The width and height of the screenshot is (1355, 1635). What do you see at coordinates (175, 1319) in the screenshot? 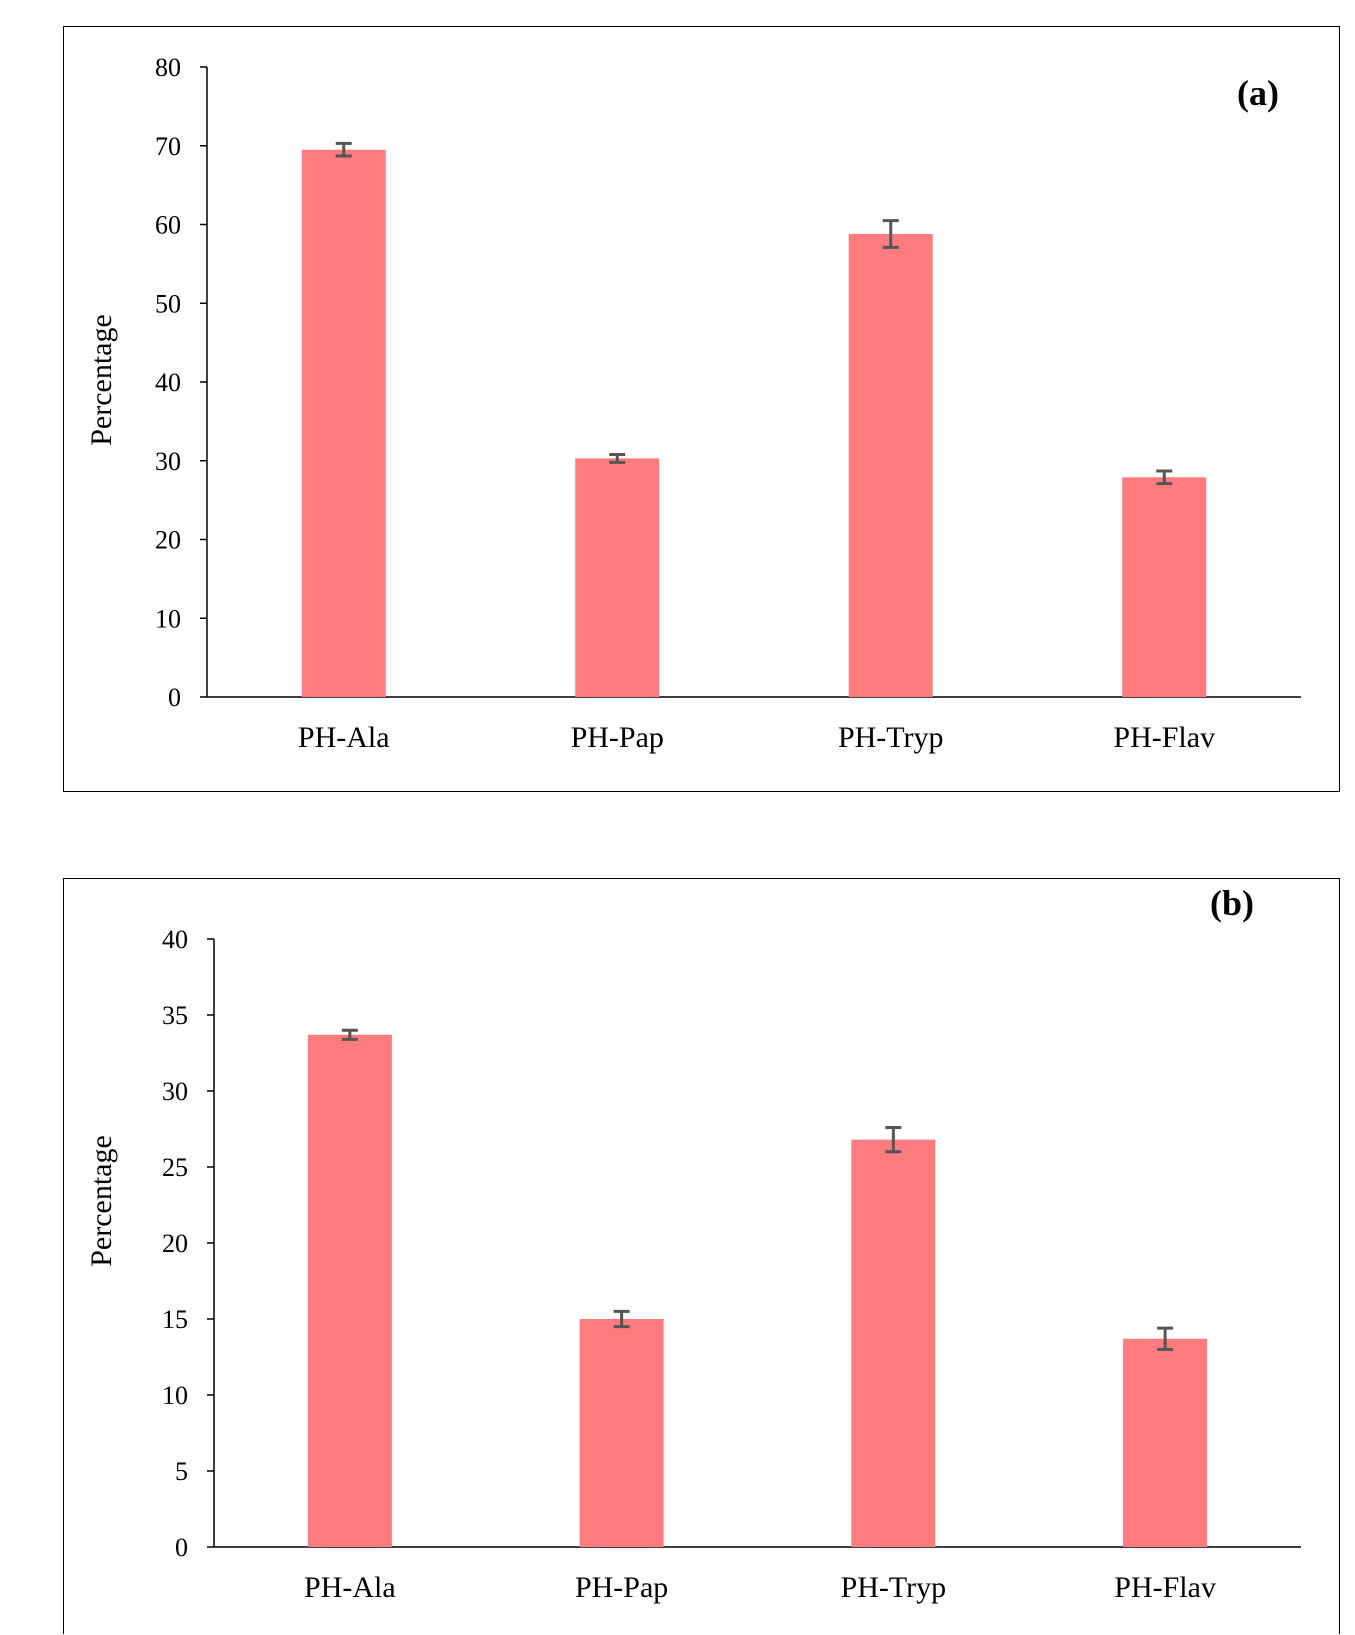
I see `y-tick-label: 15` at bounding box center [175, 1319].